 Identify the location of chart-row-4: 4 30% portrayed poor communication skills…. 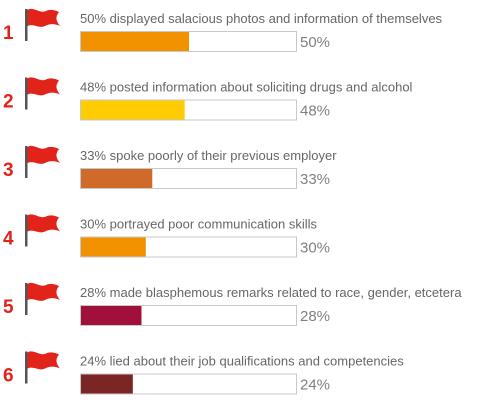
(166, 236).